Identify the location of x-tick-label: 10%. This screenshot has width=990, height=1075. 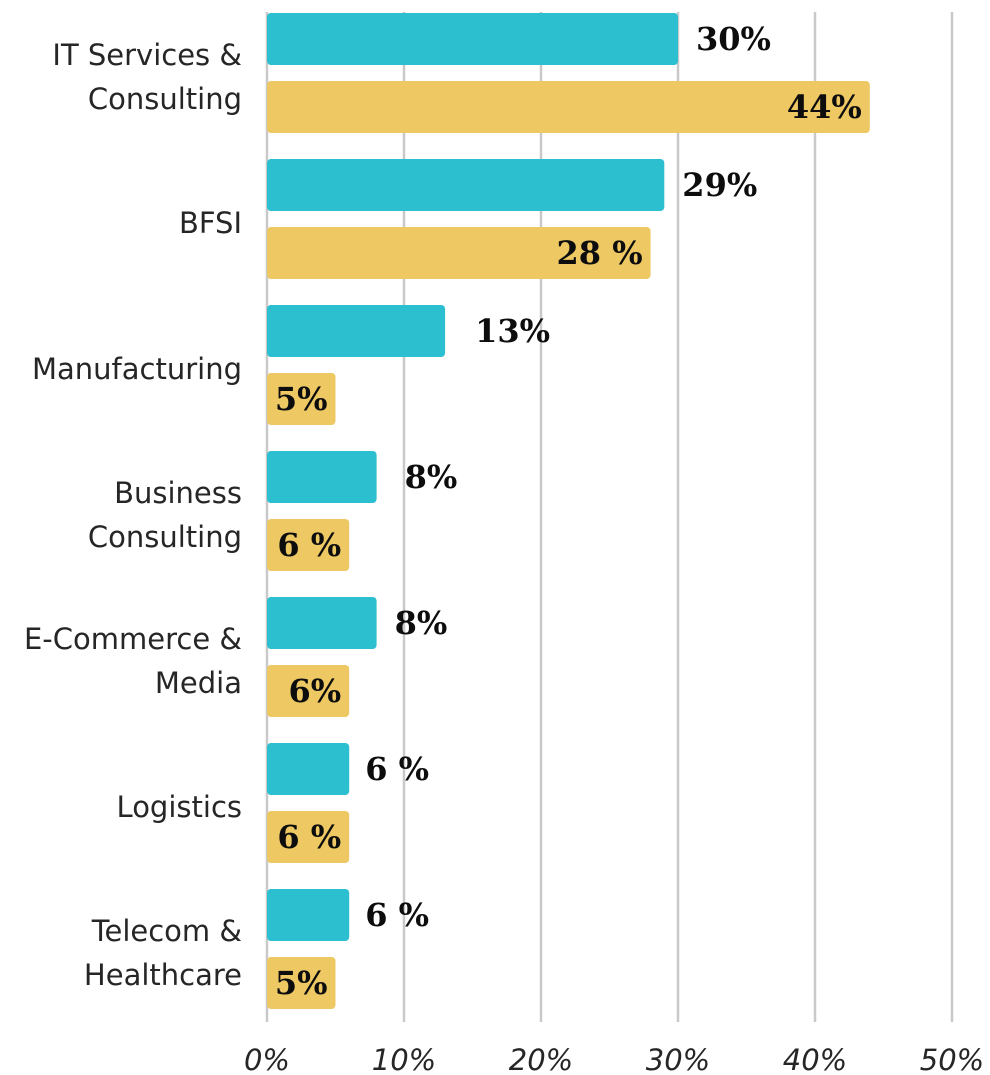
(404, 1059).